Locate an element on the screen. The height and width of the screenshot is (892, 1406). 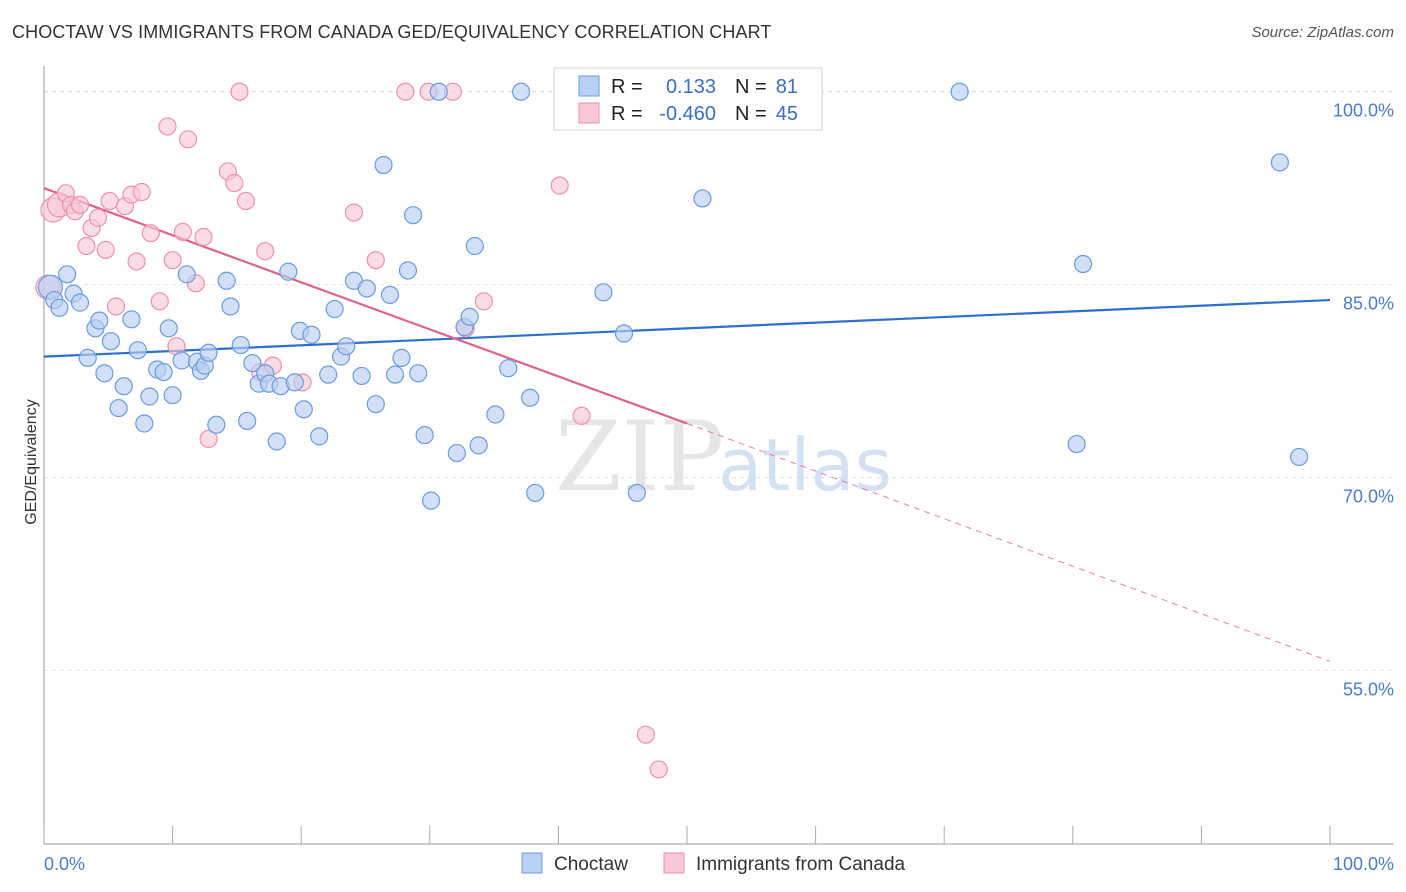
legend-n-label-2: N = is located at coordinates (751, 114).